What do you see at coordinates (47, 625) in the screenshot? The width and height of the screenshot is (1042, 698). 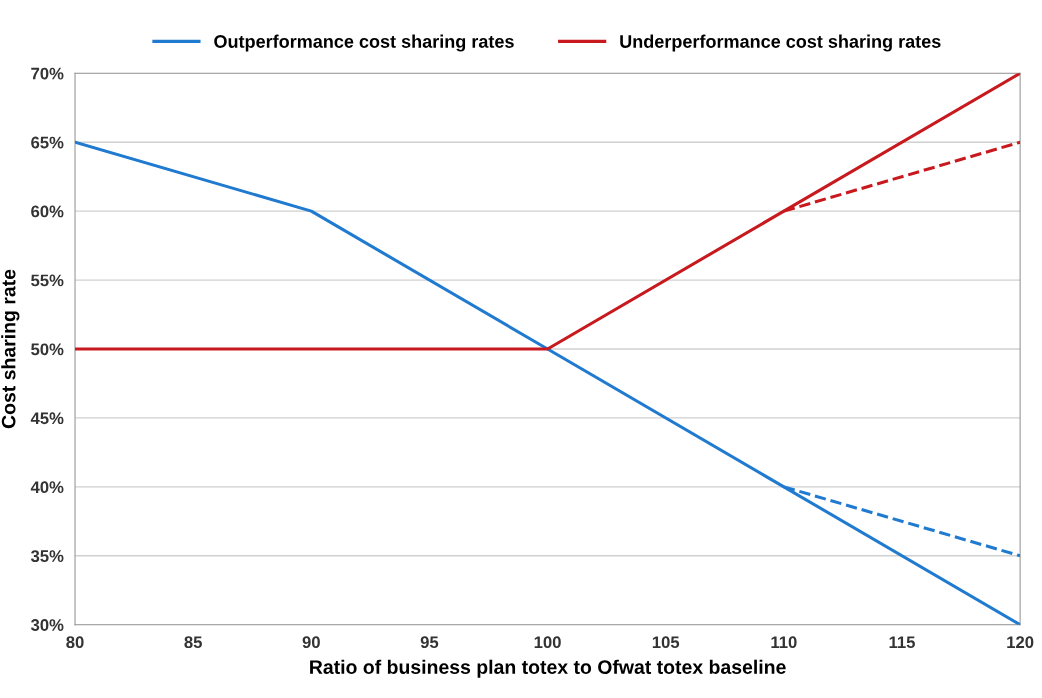 I see `y-tick-label: 30%` at bounding box center [47, 625].